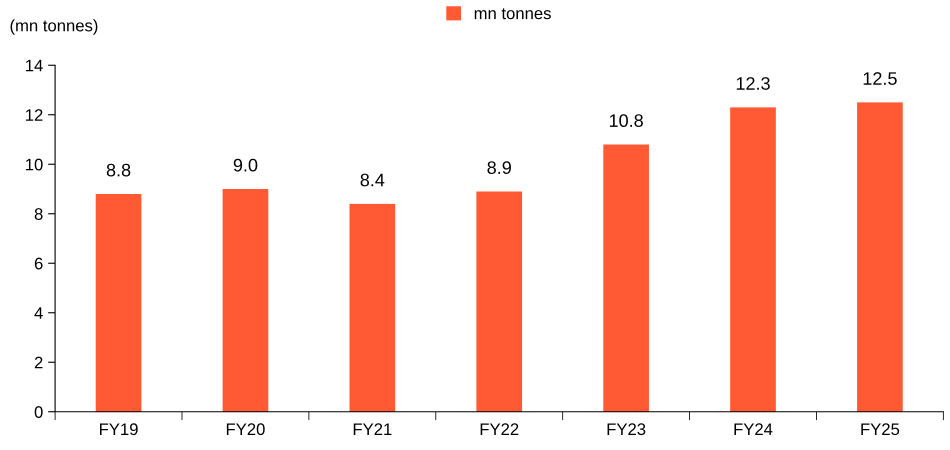  I want to click on x-tick-label: FY20, so click(245, 429).